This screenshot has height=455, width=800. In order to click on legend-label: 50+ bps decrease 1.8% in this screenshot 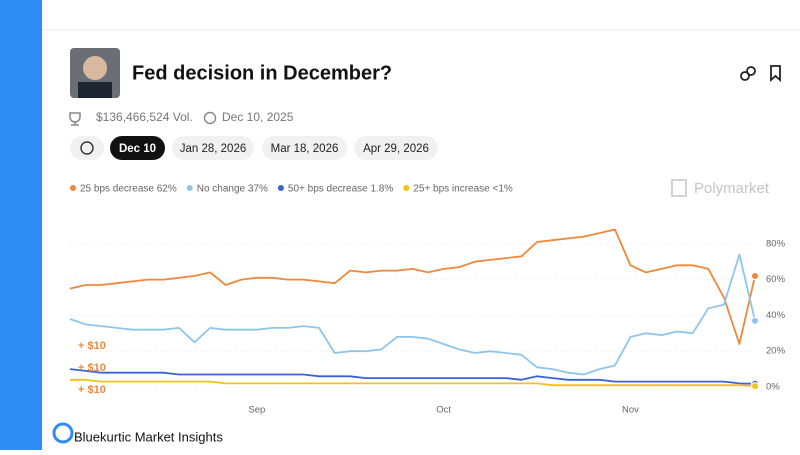, I will do `click(340, 189)`.